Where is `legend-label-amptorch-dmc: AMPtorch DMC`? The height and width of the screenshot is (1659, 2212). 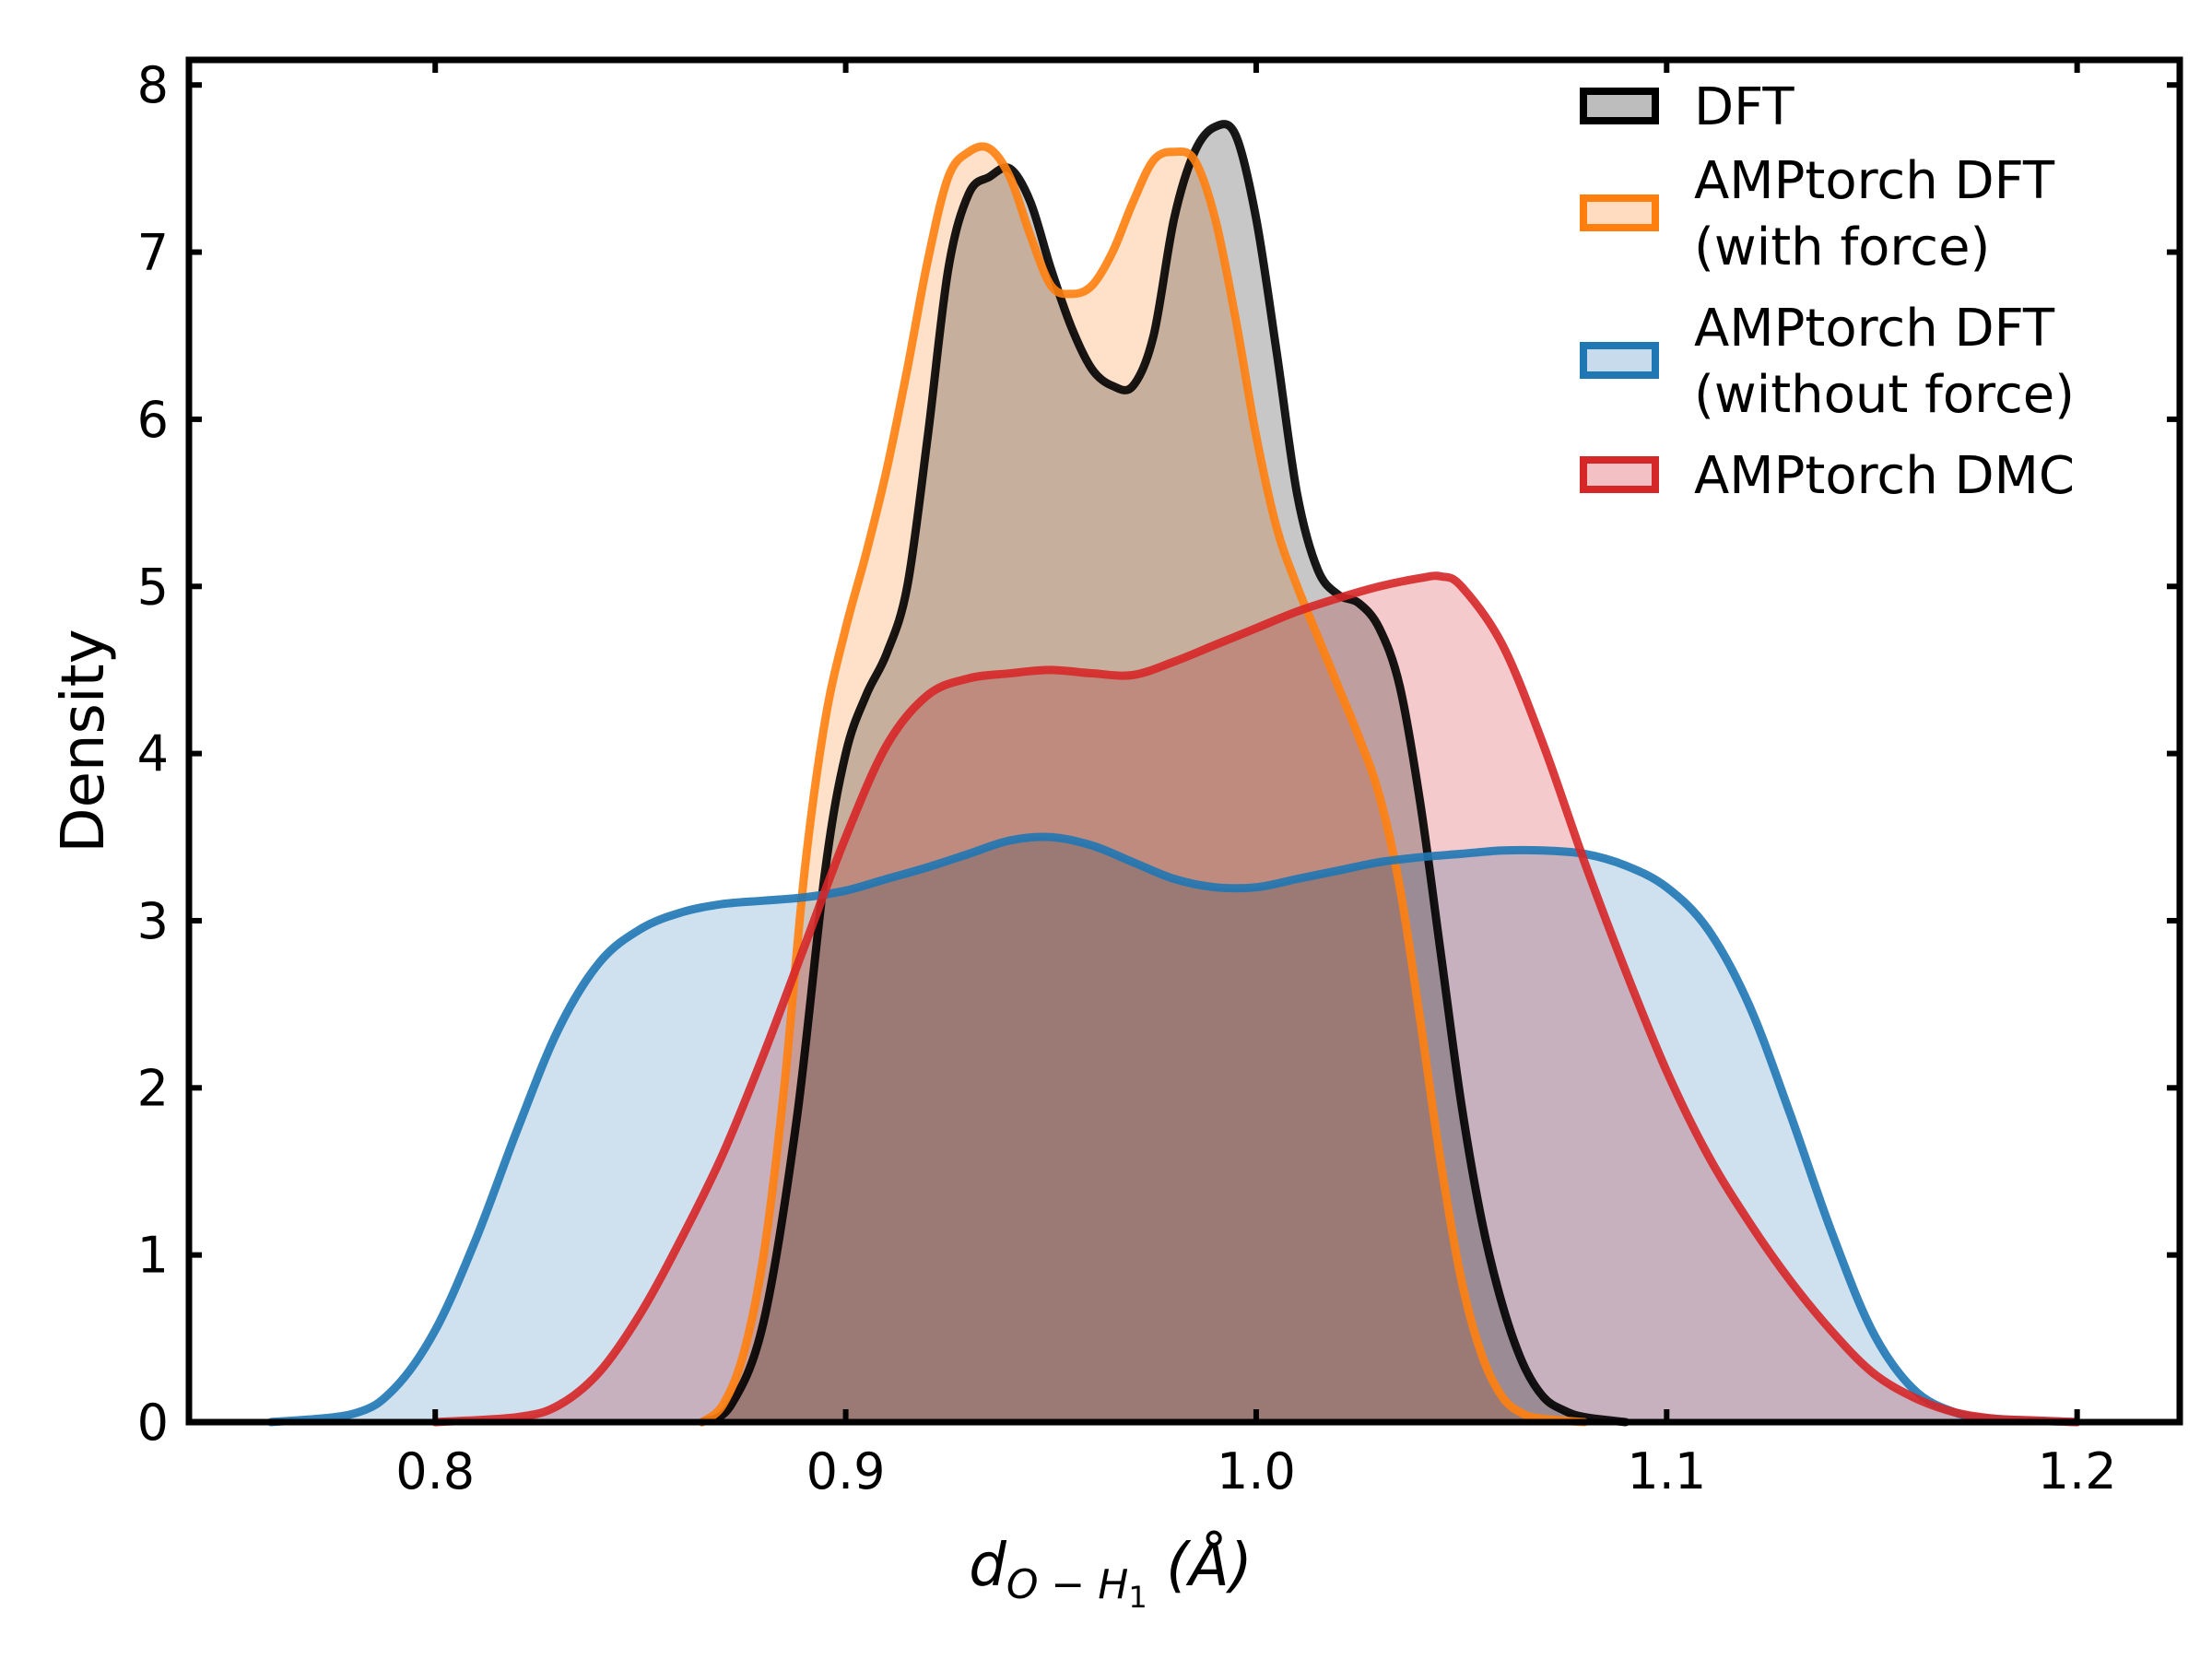 legend-label-amptorch-dmc: AMPtorch DMC is located at coordinates (1884, 476).